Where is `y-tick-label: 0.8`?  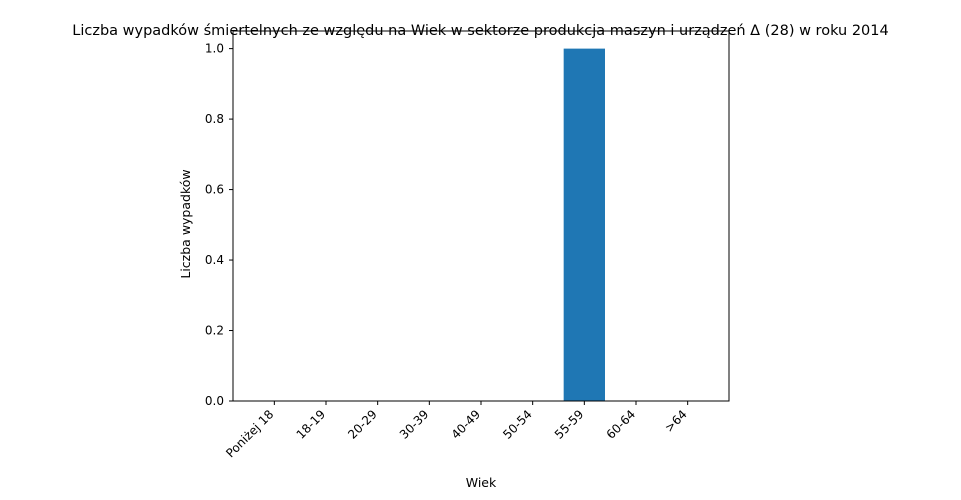
y-tick-label: 0.8 is located at coordinates (214, 119).